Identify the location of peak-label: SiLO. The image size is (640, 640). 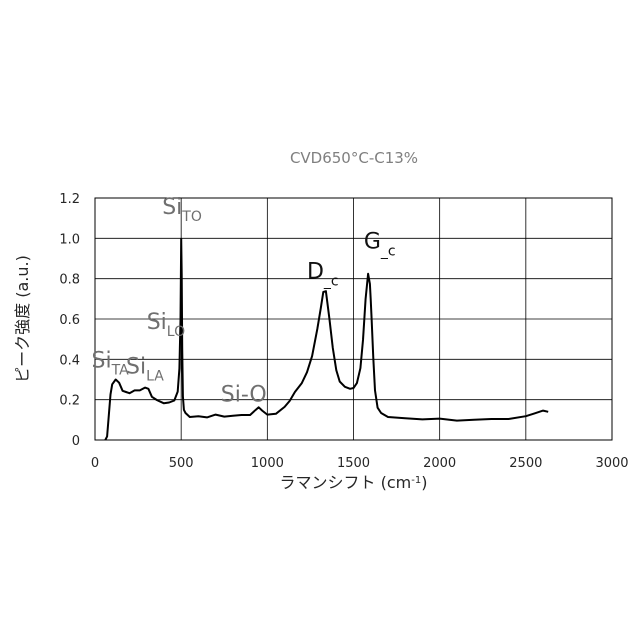
(166, 325).